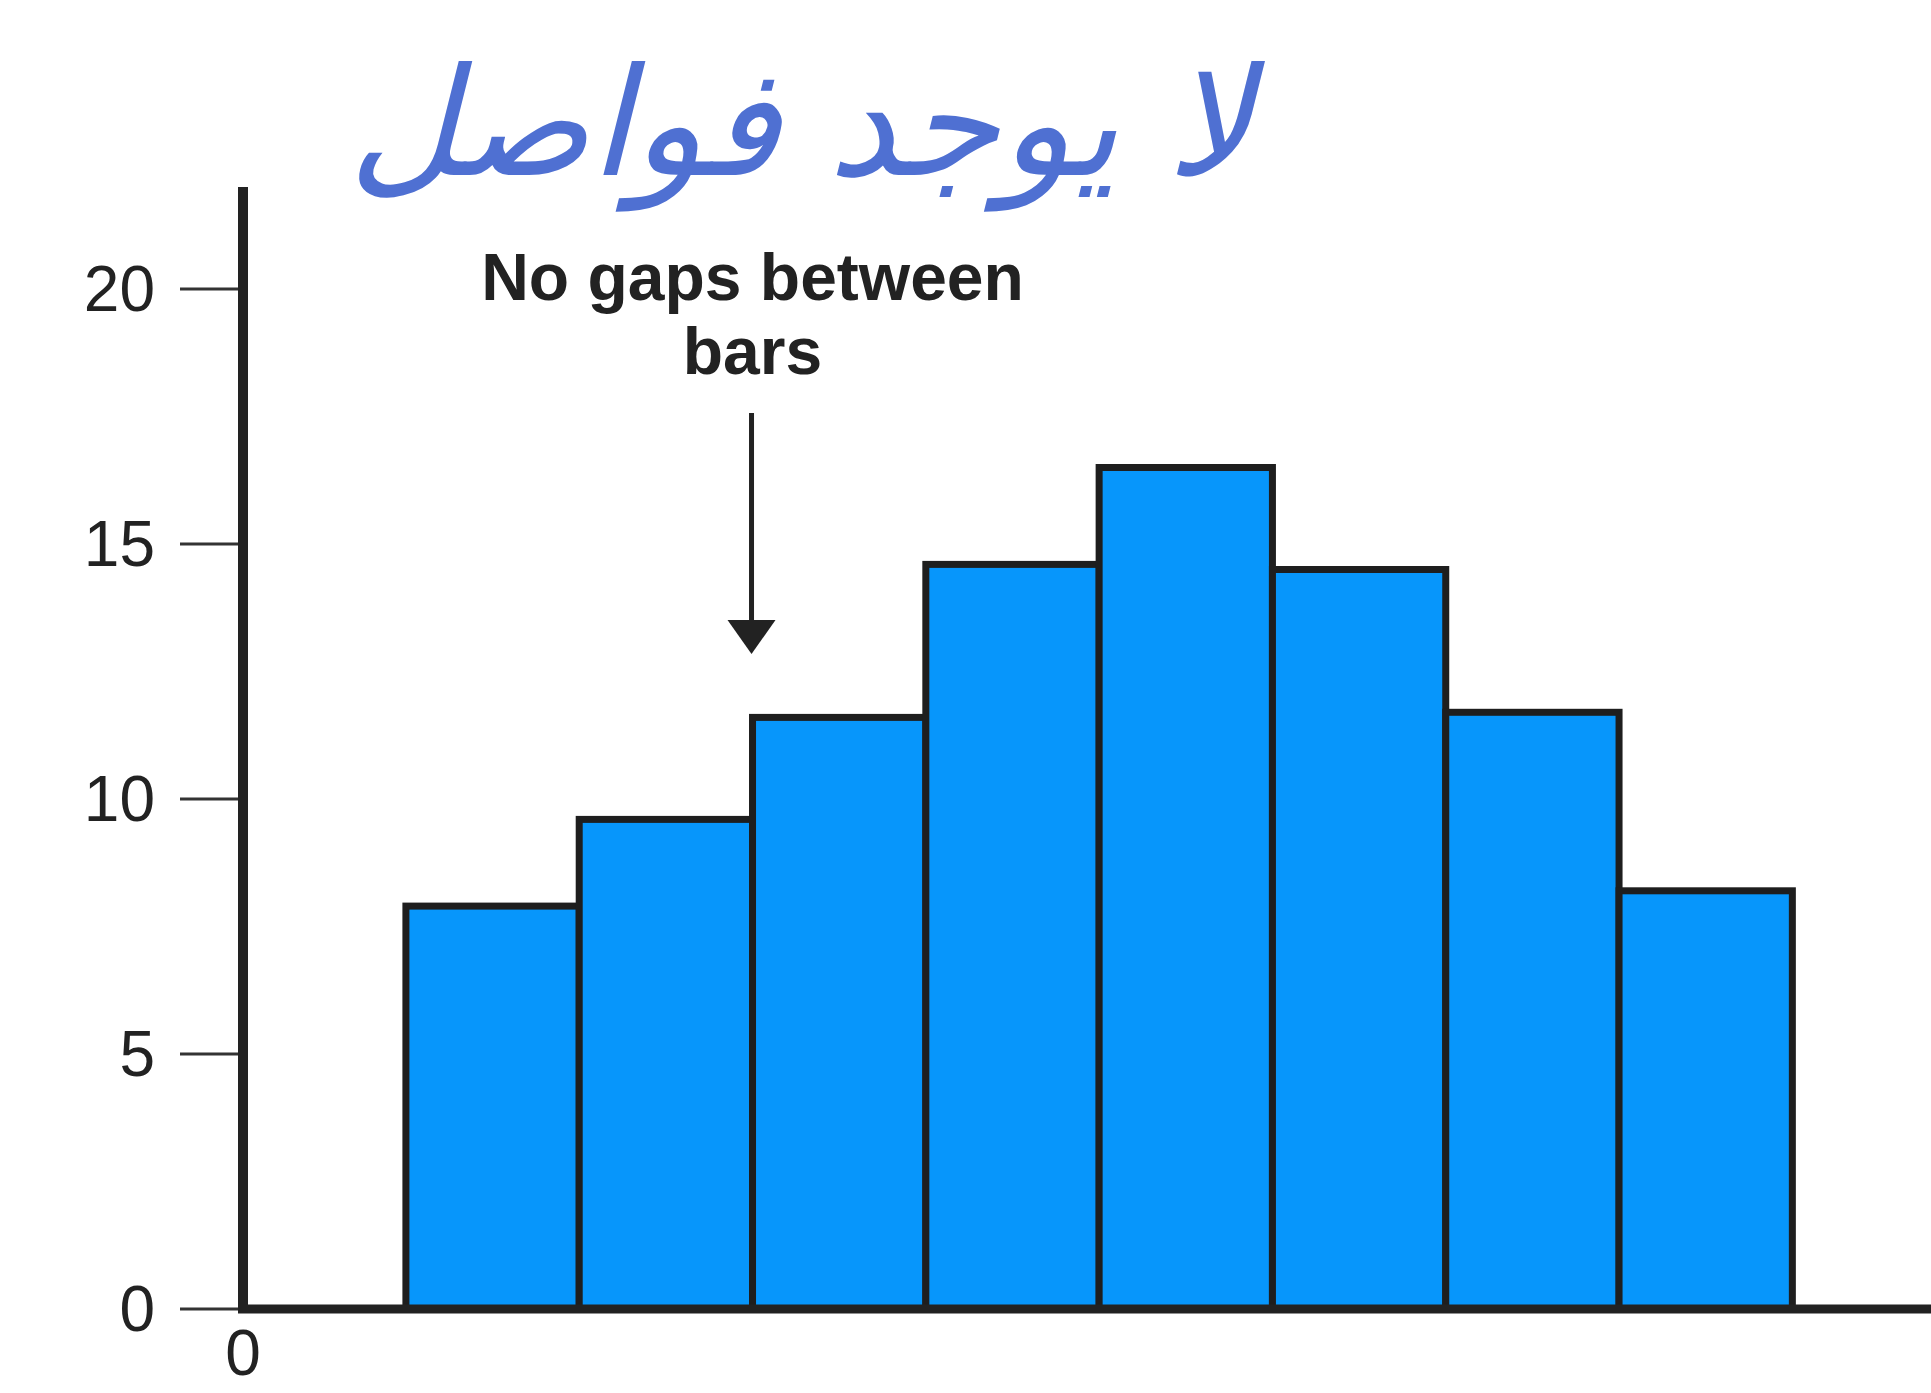 The image size is (1931, 1393). Describe the element at coordinates (119, 799) in the screenshot. I see `y-tick-label: 10` at that location.